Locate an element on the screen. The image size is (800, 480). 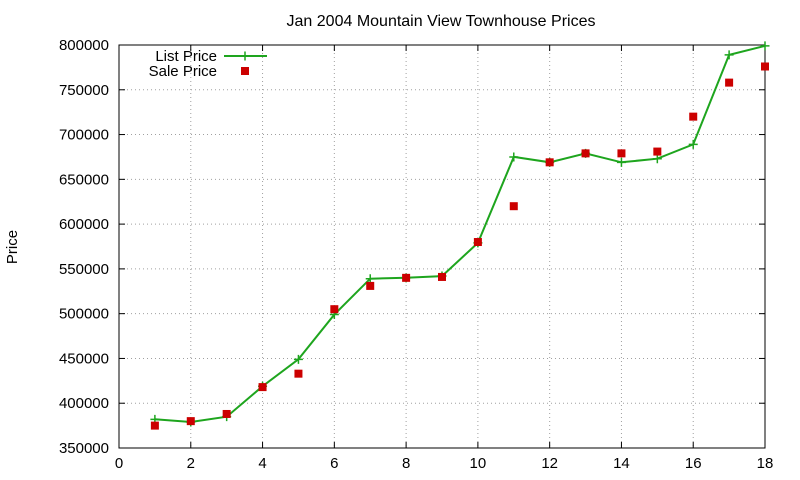
y-tick-label: 750000 is located at coordinates (84, 90).